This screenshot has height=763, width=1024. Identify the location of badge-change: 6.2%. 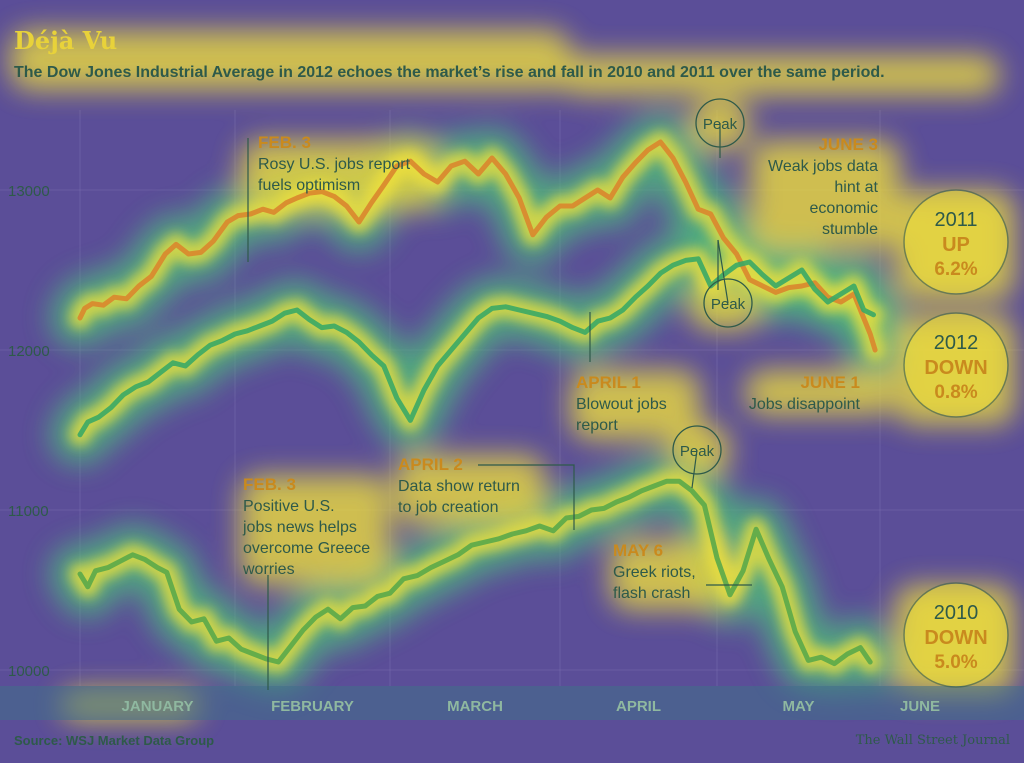
(955, 269).